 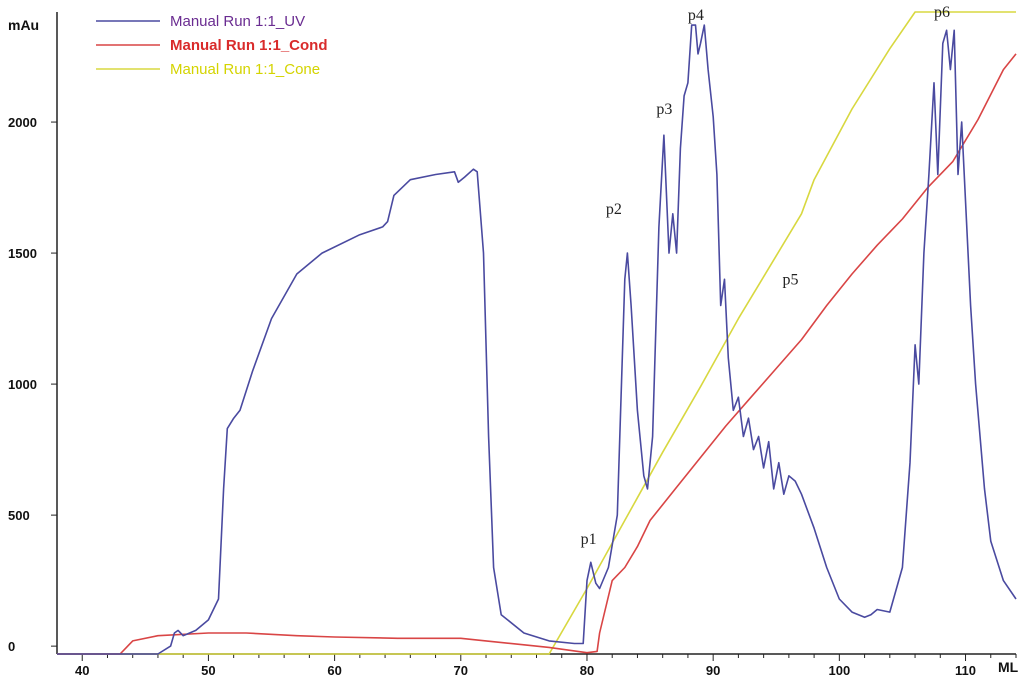 I want to click on y-tick-label: 2000, so click(x=22, y=122).